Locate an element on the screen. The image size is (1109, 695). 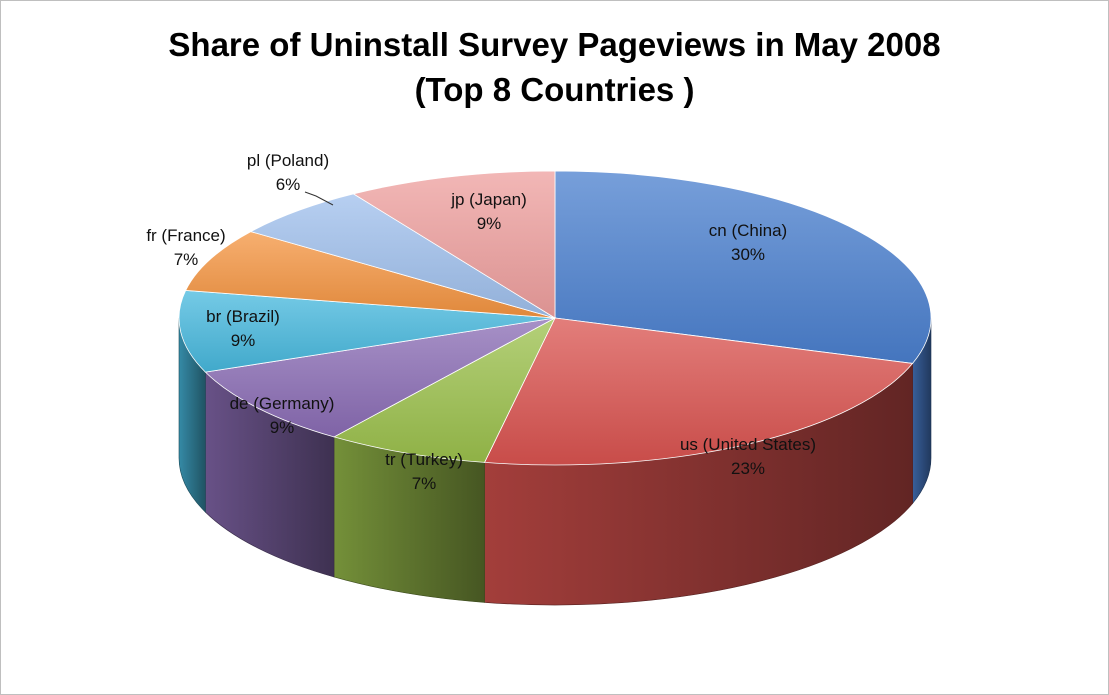
slice-us-united-states is located at coordinates (698, 391).